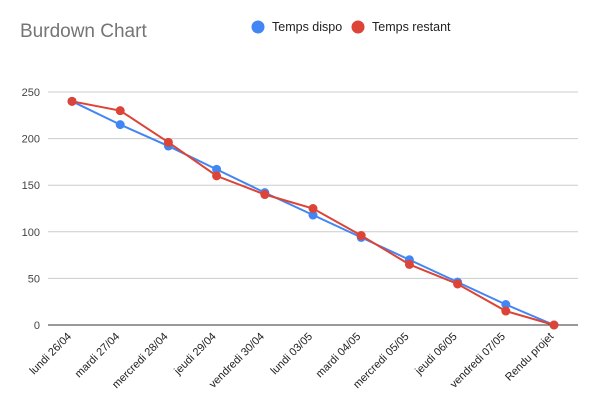 This screenshot has width=599, height=415. What do you see at coordinates (31, 209) in the screenshot?
I see `y-axis: 0 50 100 150 200 250` at bounding box center [31, 209].